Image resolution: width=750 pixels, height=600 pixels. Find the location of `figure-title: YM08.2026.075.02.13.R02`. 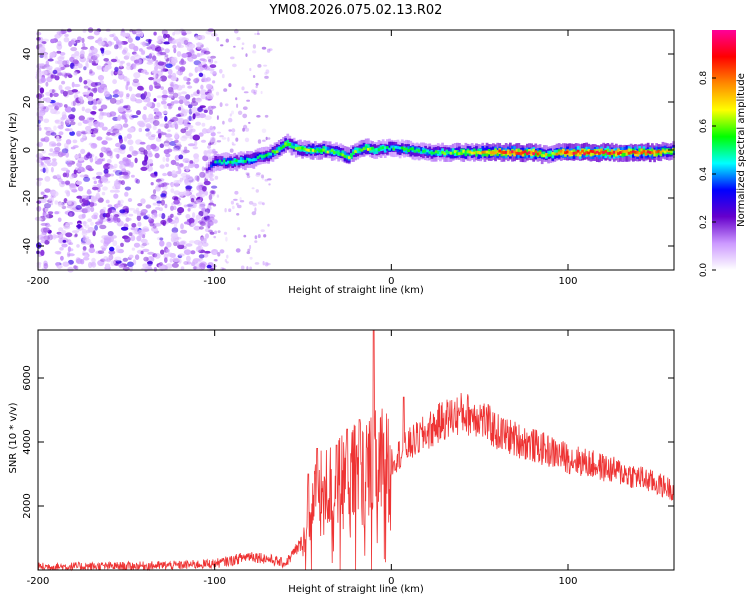

figure-title: YM08.2026.075.02.13.R02 is located at coordinates (356, 10).